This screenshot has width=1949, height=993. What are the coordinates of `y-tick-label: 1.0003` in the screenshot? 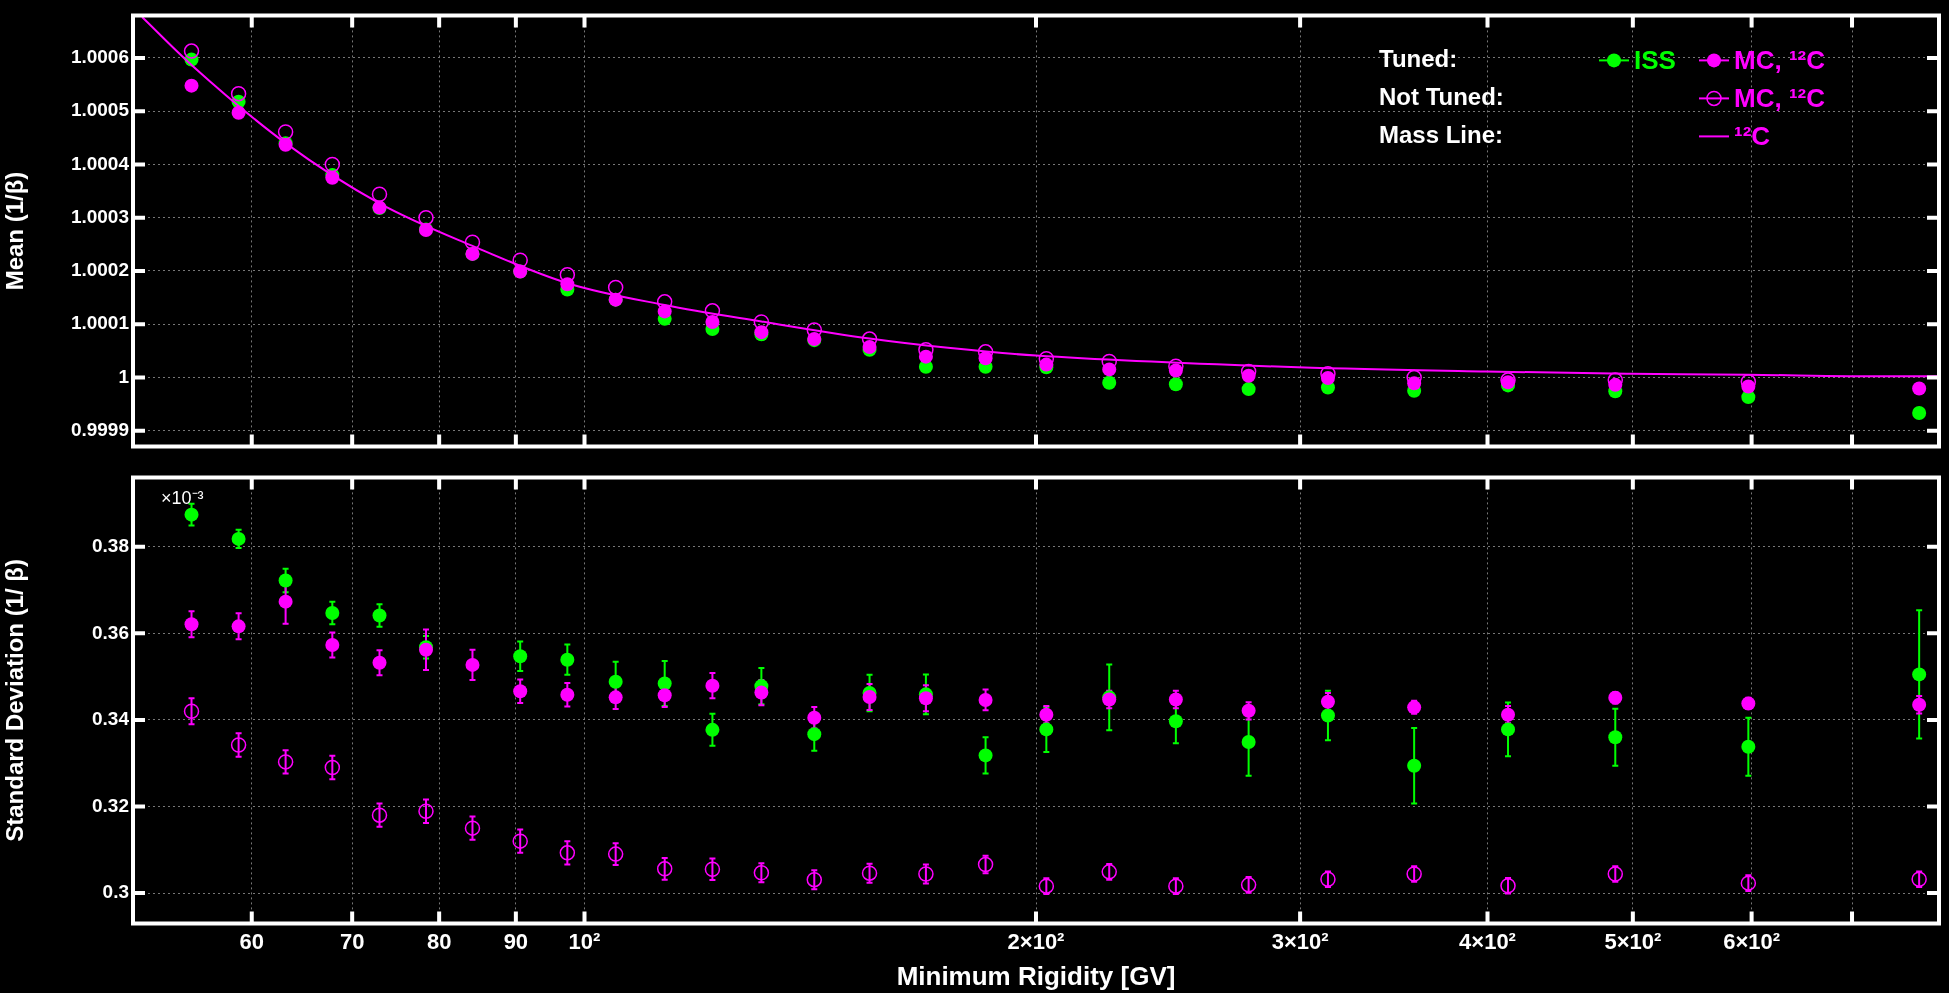 It's located at (99, 216).